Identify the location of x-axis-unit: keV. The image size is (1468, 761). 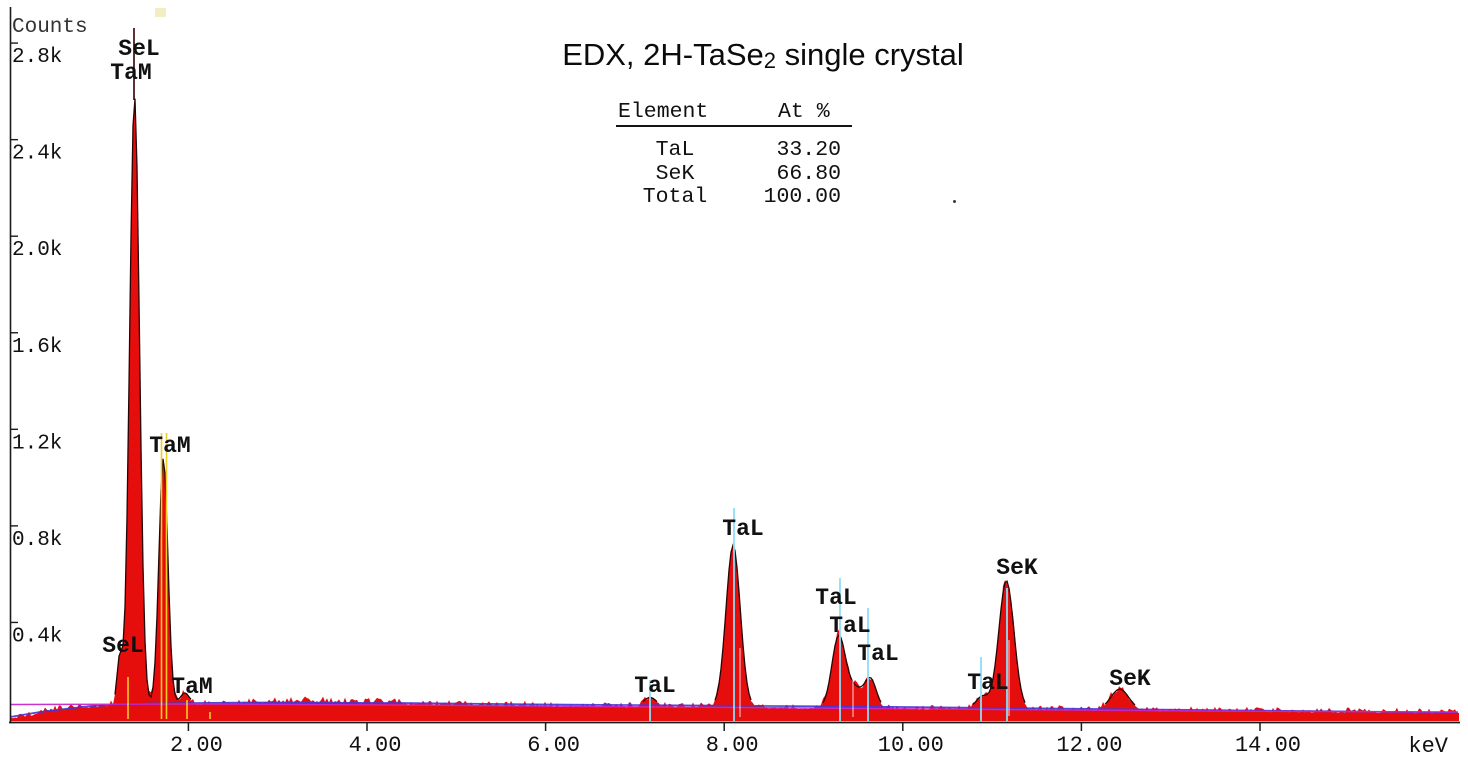
(1428, 746).